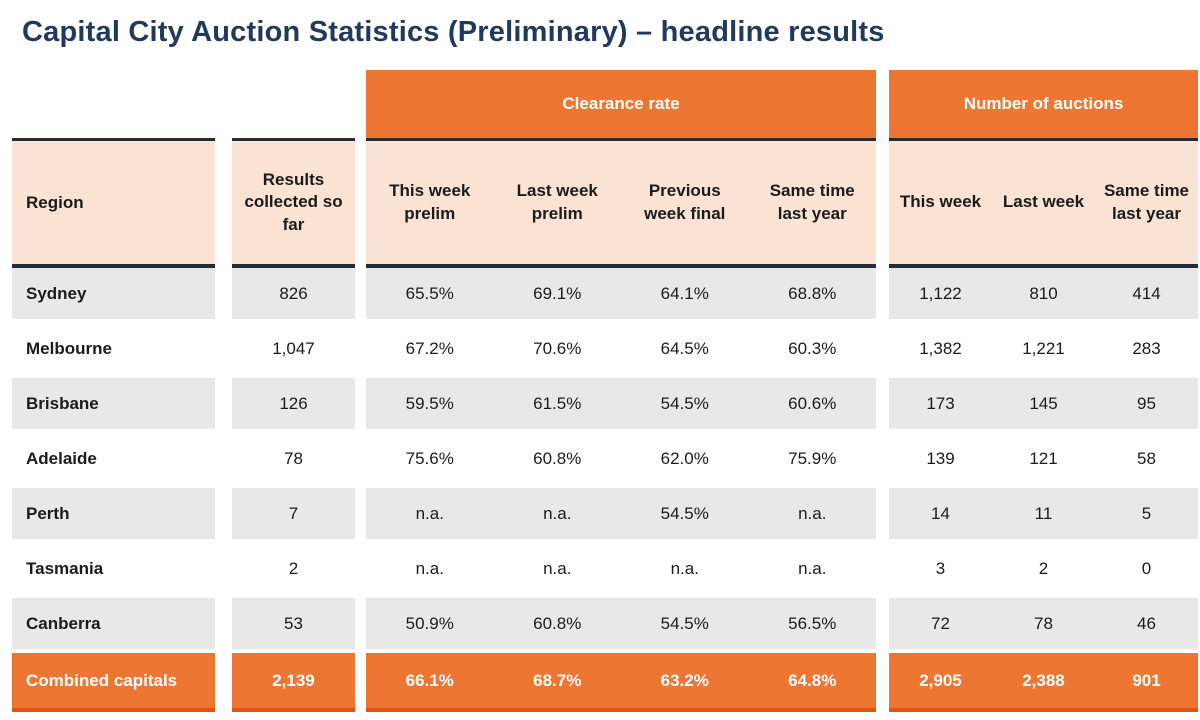  What do you see at coordinates (113, 682) in the screenshot?
I see `region-cell: Combined capitals` at bounding box center [113, 682].